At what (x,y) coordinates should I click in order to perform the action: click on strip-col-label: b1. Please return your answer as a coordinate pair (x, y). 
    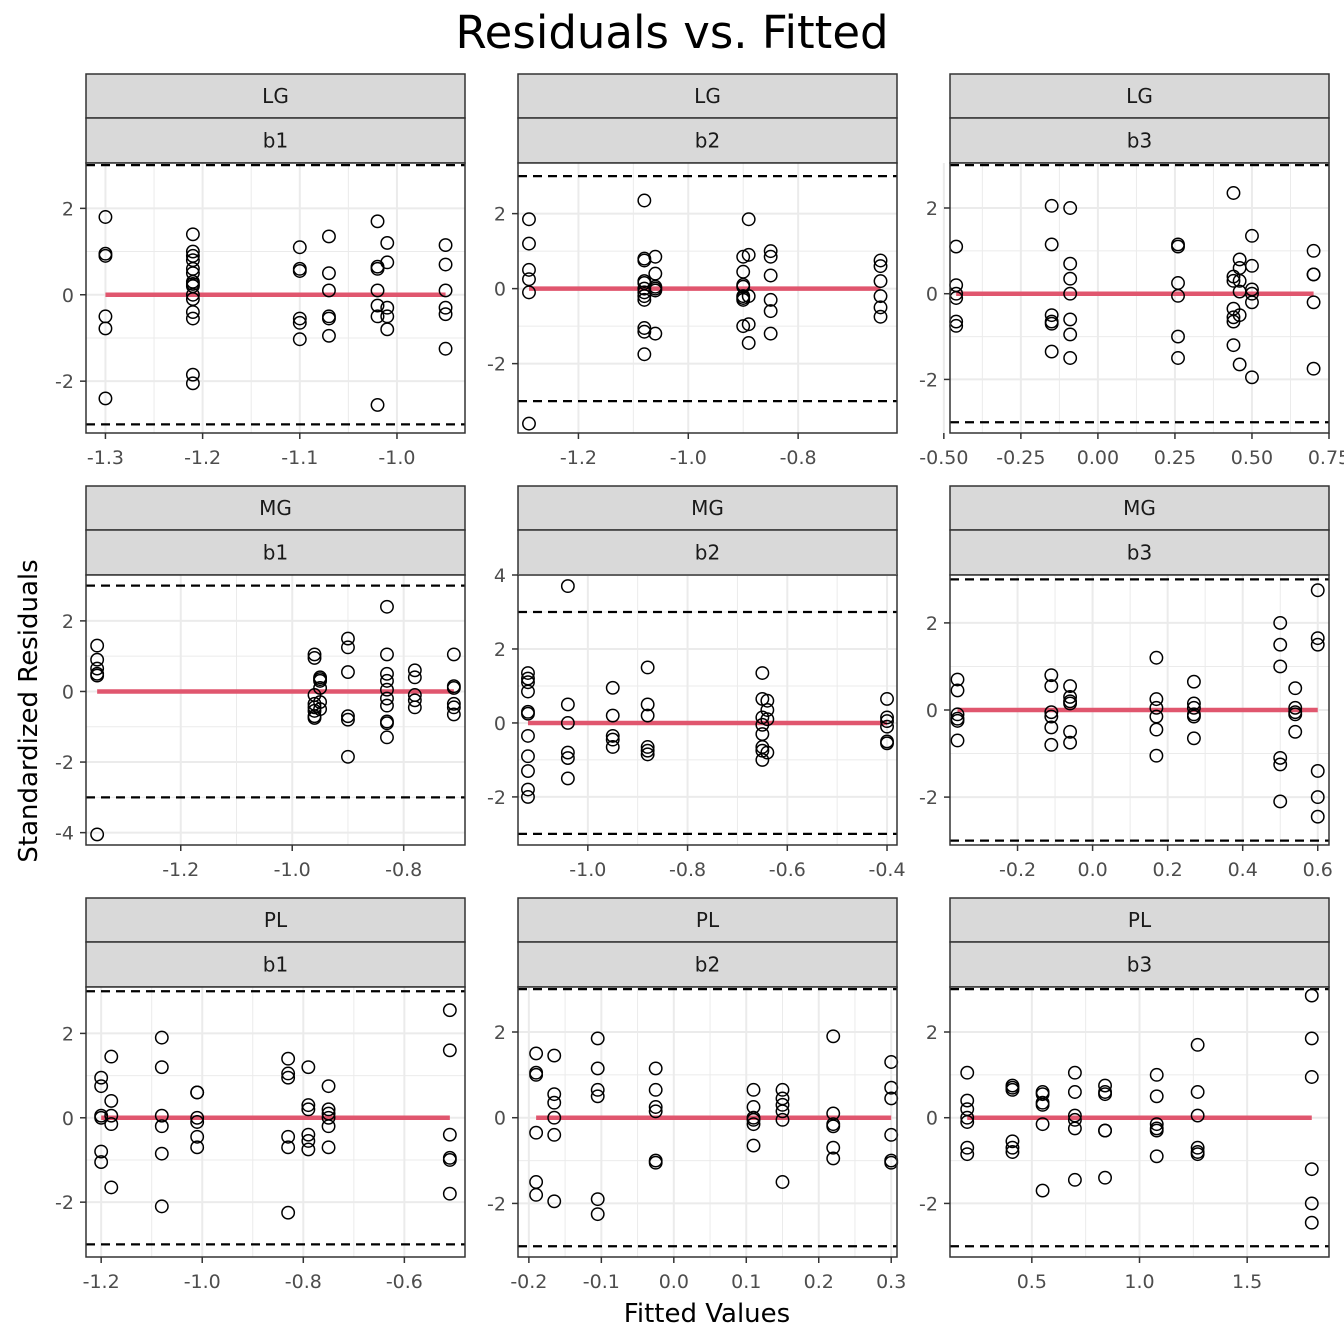
    Looking at the image, I should click on (275, 965).